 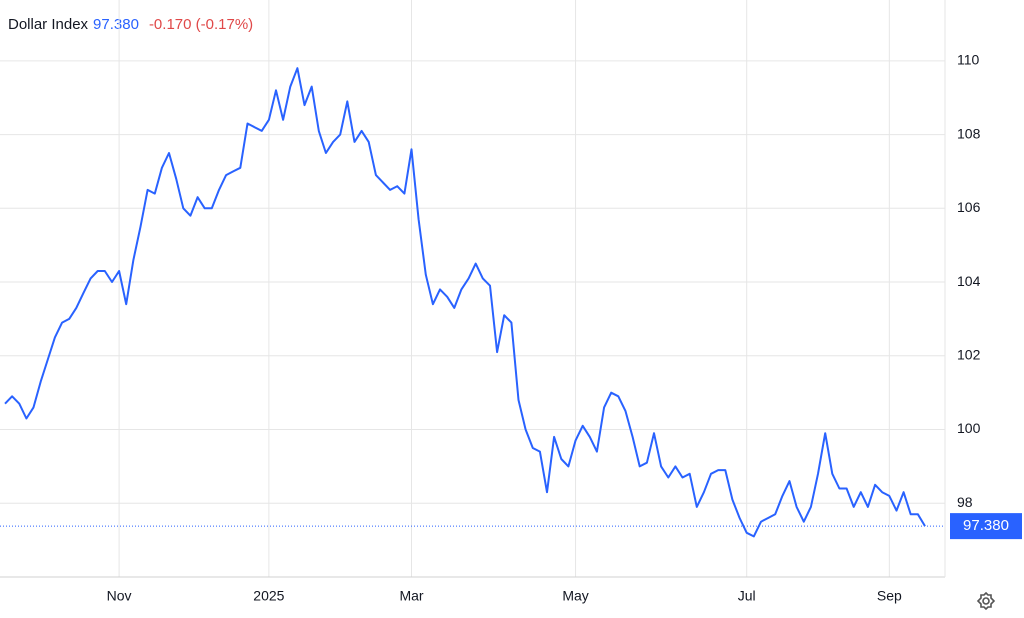 What do you see at coordinates (969, 133) in the screenshot?
I see `y-tick-label: 108` at bounding box center [969, 133].